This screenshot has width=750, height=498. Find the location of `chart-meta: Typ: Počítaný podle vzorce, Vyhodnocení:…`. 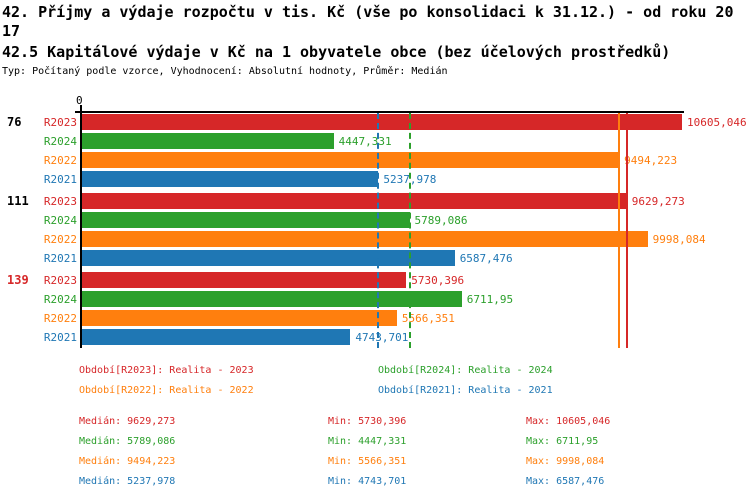

chart-meta: Typ: Počítaný podle vzorce, Vyhodnocení:… is located at coordinates (225, 71).